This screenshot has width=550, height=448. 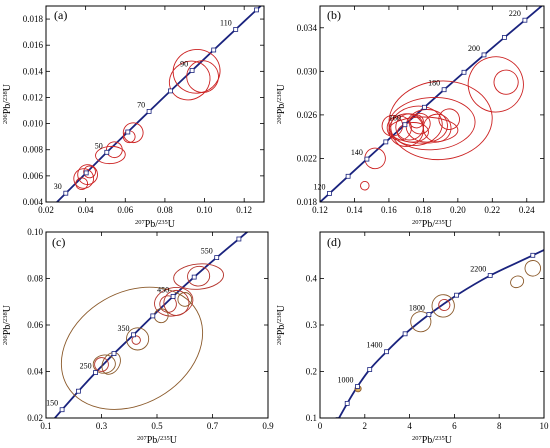 What do you see at coordinates (124, 328) in the screenshot?
I see `age-label: 350` at bounding box center [124, 328].